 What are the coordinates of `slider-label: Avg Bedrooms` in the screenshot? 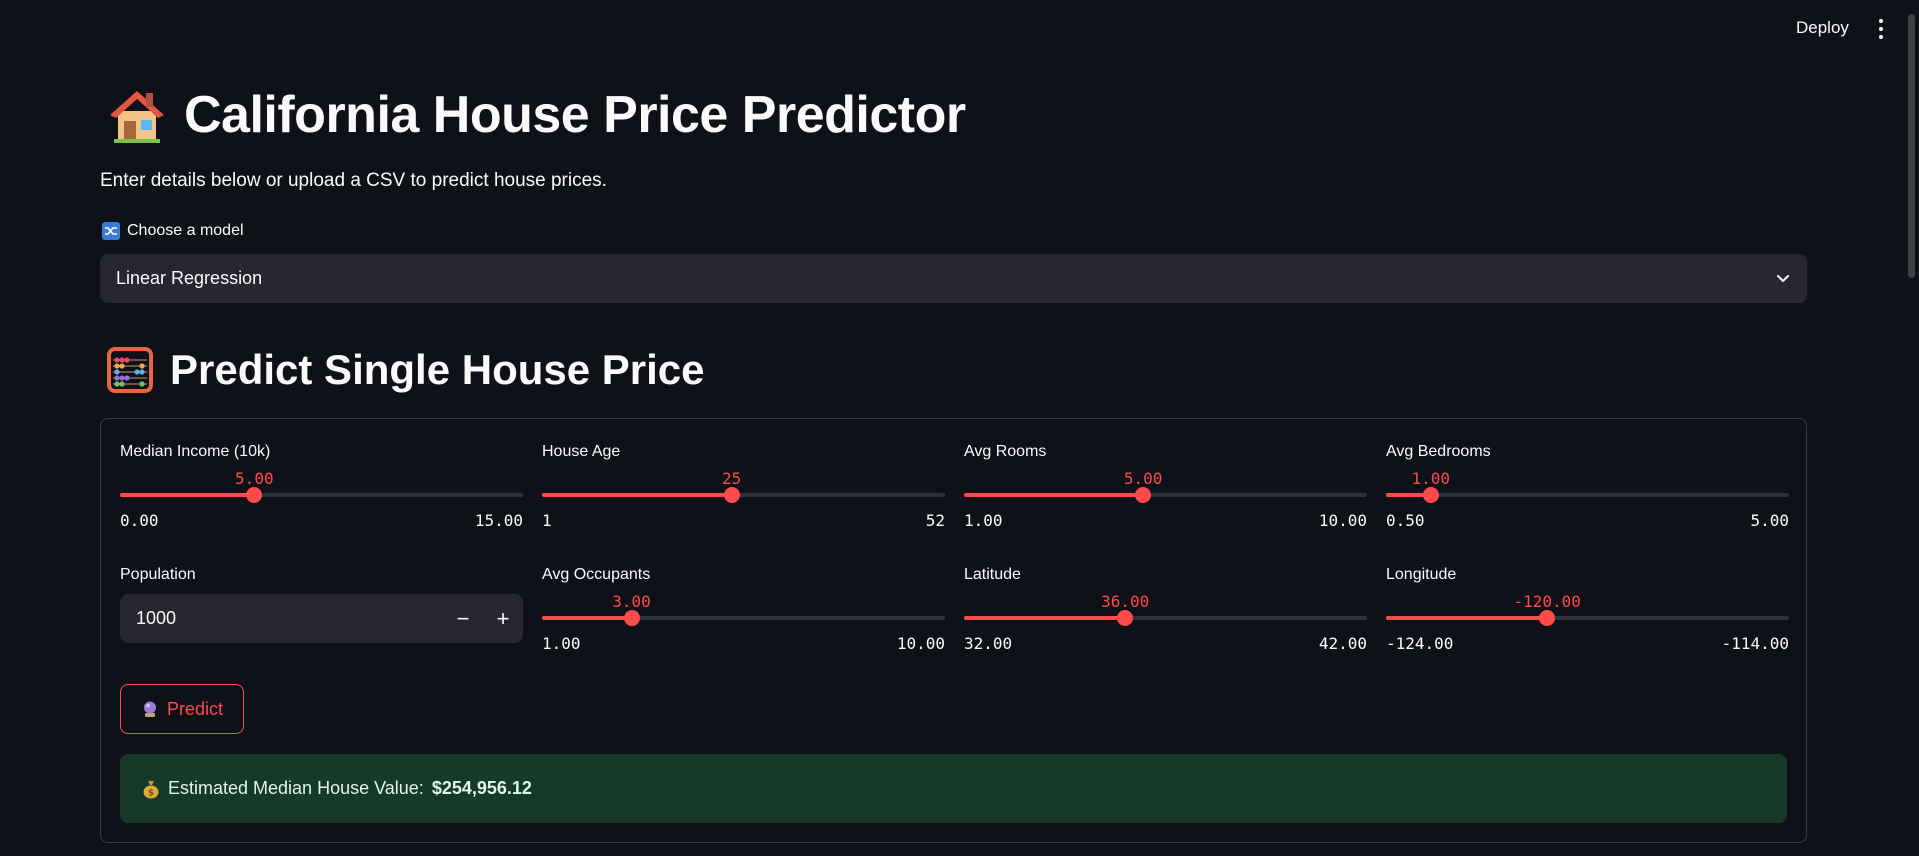 It's located at (1438, 451).